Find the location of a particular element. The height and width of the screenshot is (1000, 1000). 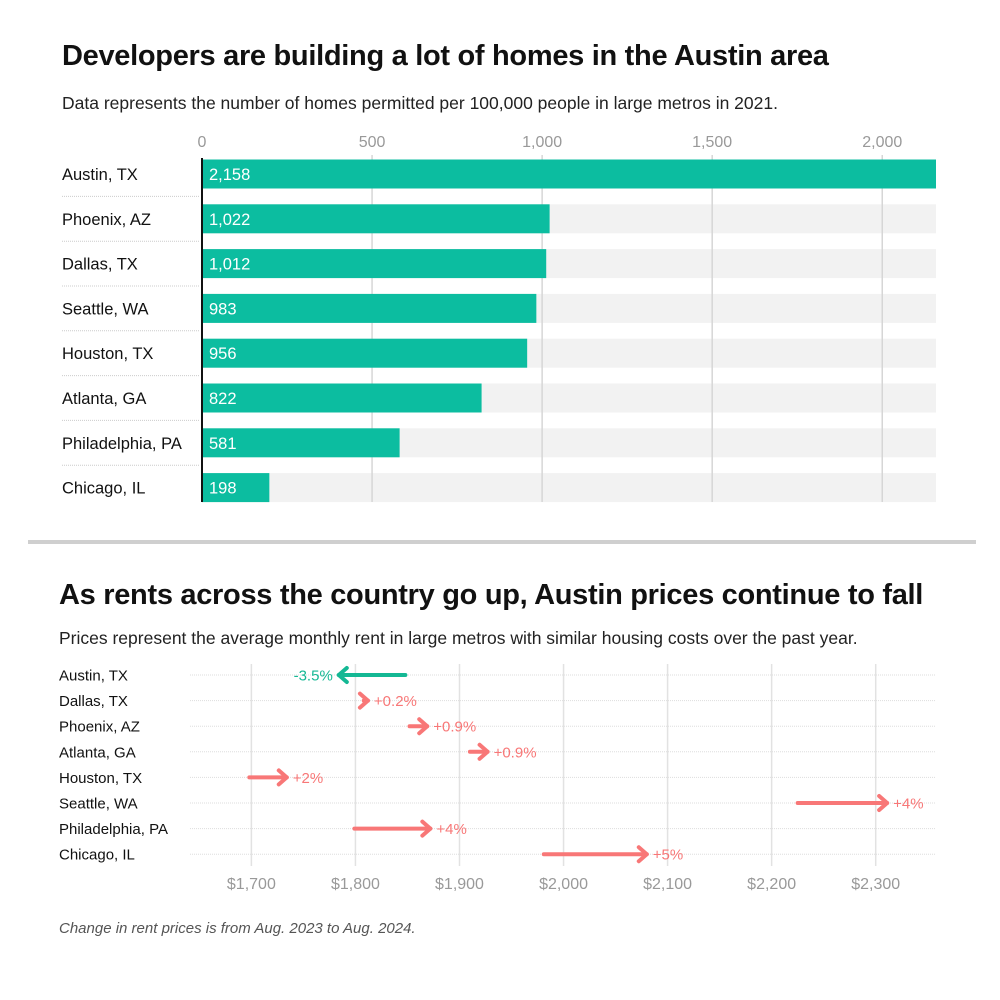

bar-value-label: 956 is located at coordinates (223, 354).